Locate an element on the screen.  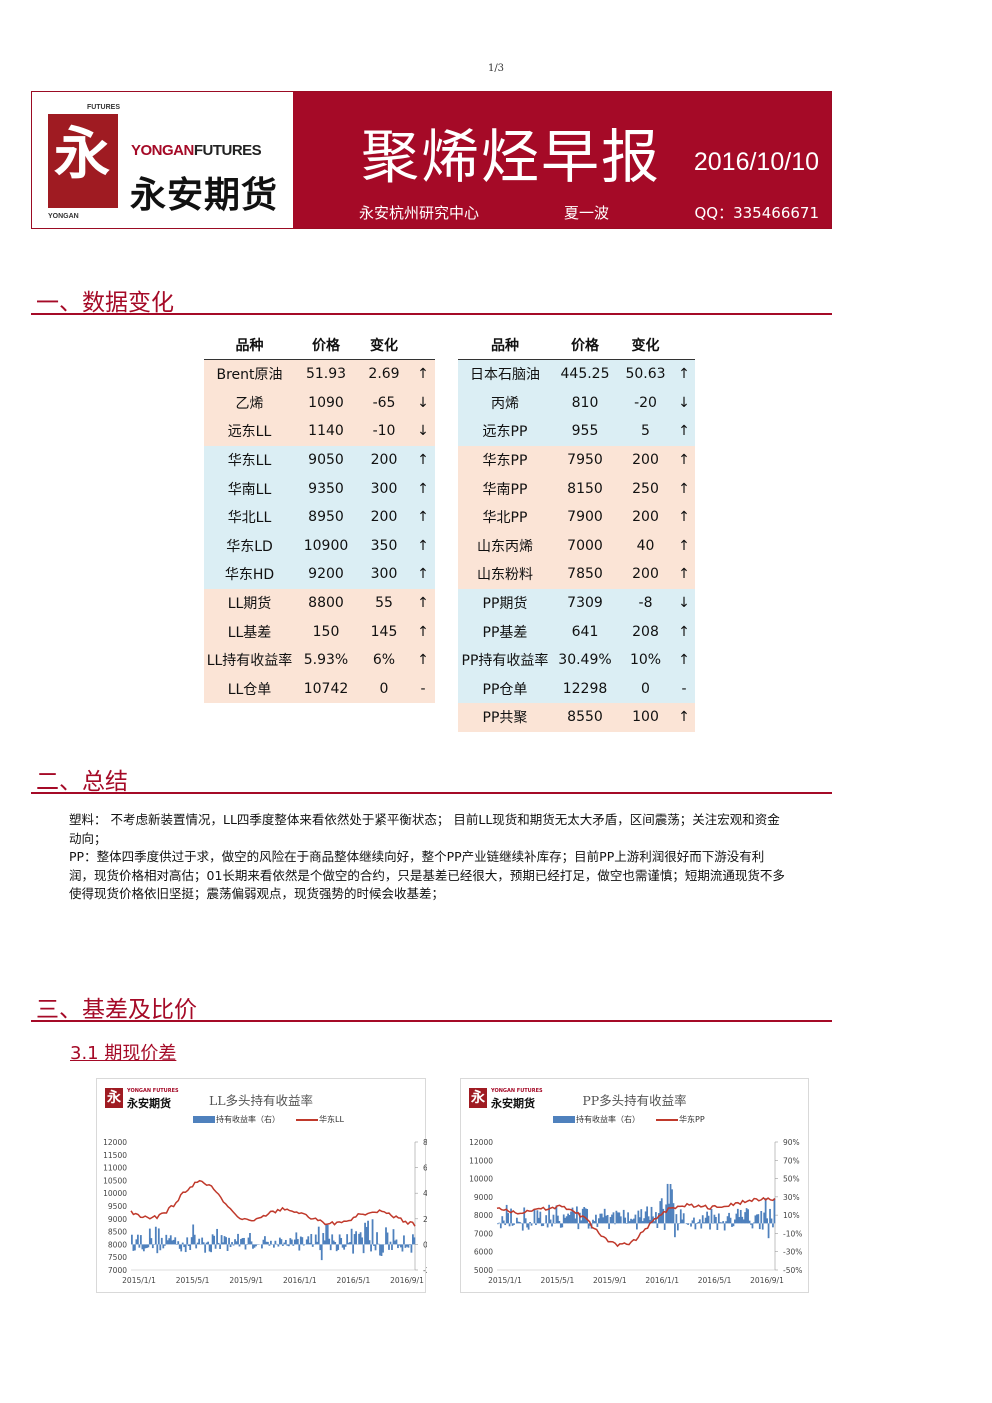
cell-arrow: - is located at coordinates (423, 689).